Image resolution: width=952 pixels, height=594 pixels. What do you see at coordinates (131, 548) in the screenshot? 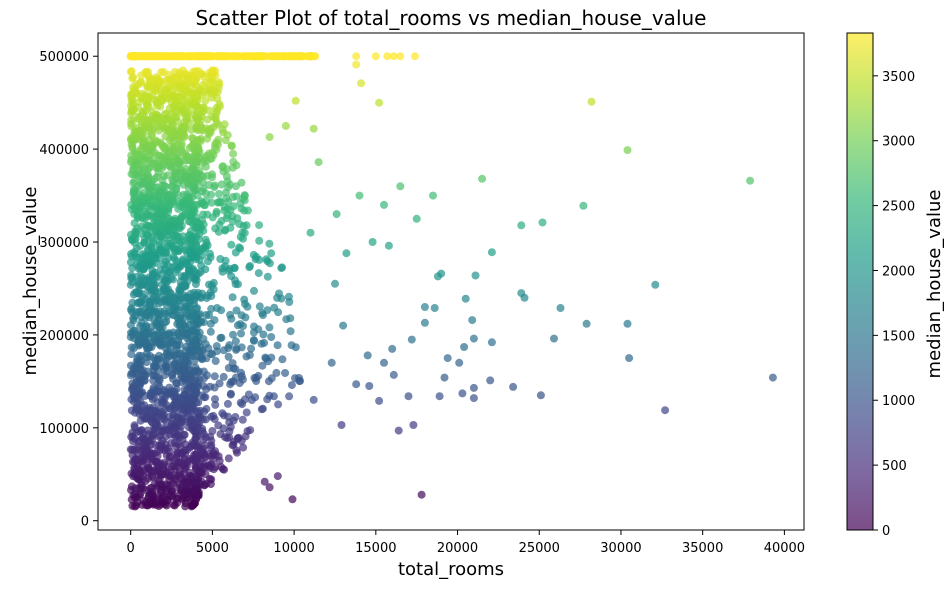
I see `x-tick-label: 0` at bounding box center [131, 548].